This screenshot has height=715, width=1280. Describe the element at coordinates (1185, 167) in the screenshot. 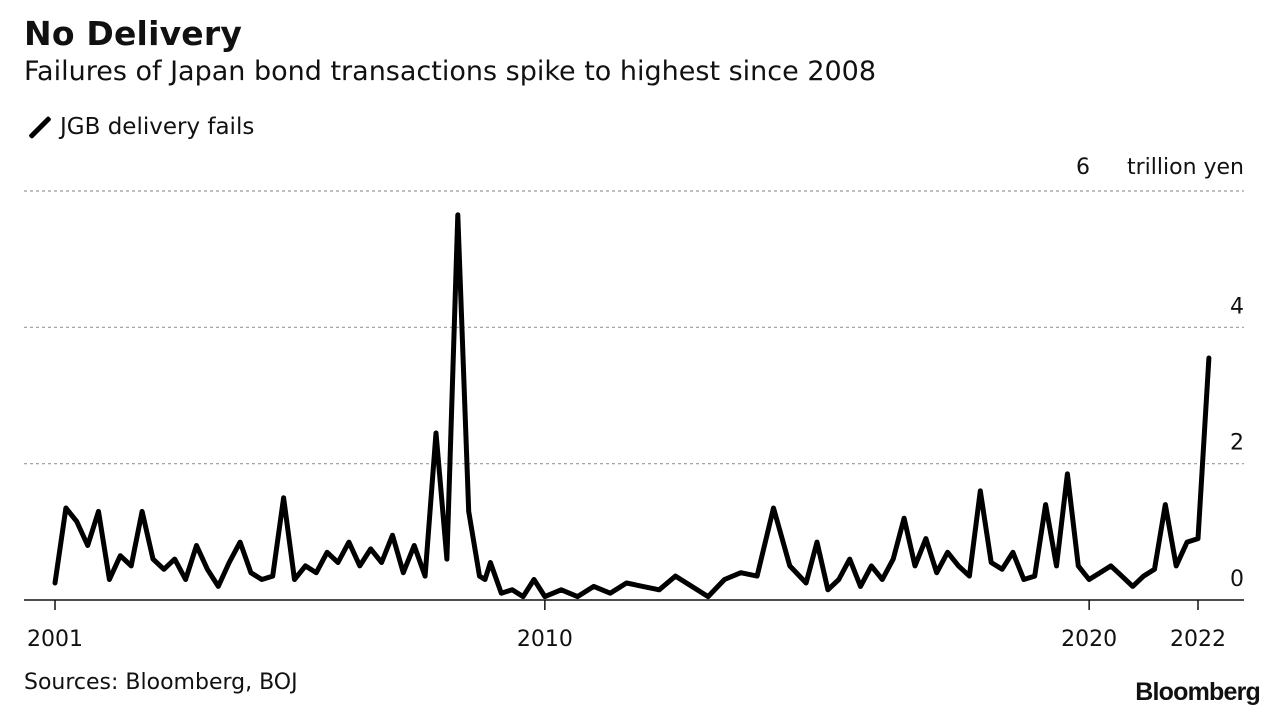

I see `y-unit-label: trillion yen` at that location.